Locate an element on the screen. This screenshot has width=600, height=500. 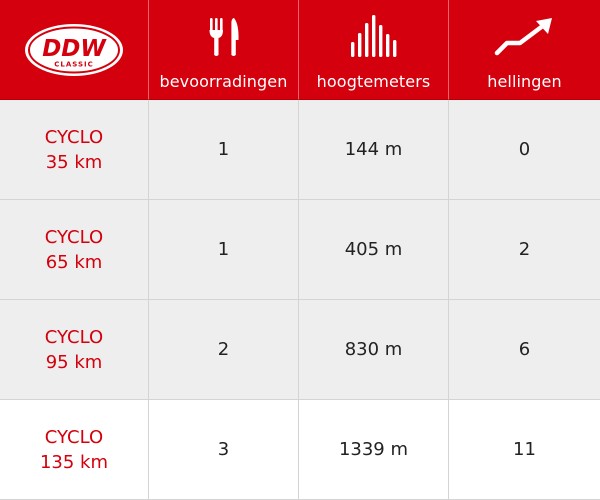
climbs-value: 0 is located at coordinates (524, 150).